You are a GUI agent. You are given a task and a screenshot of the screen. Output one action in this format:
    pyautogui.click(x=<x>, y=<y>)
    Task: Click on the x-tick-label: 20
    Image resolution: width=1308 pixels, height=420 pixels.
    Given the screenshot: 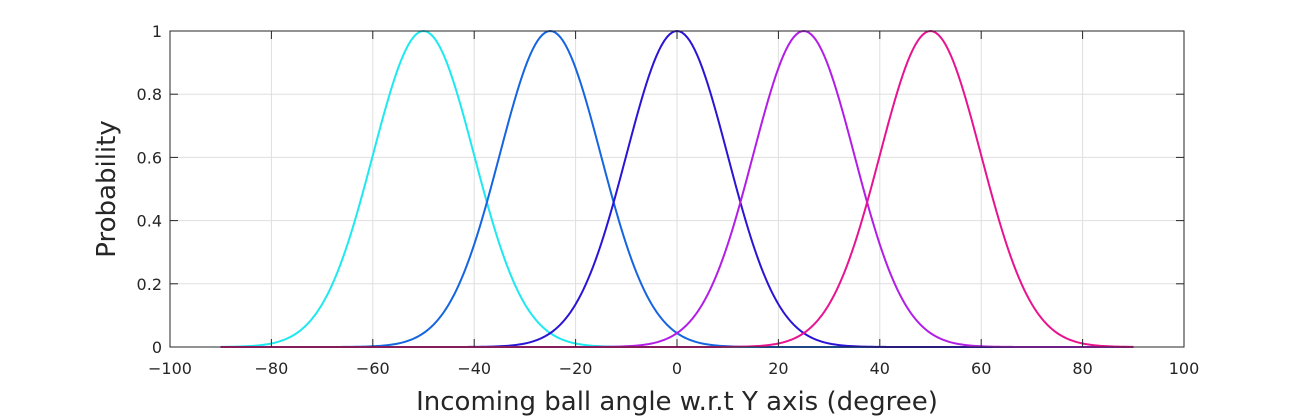 What is the action you would take?
    pyautogui.click(x=778, y=368)
    